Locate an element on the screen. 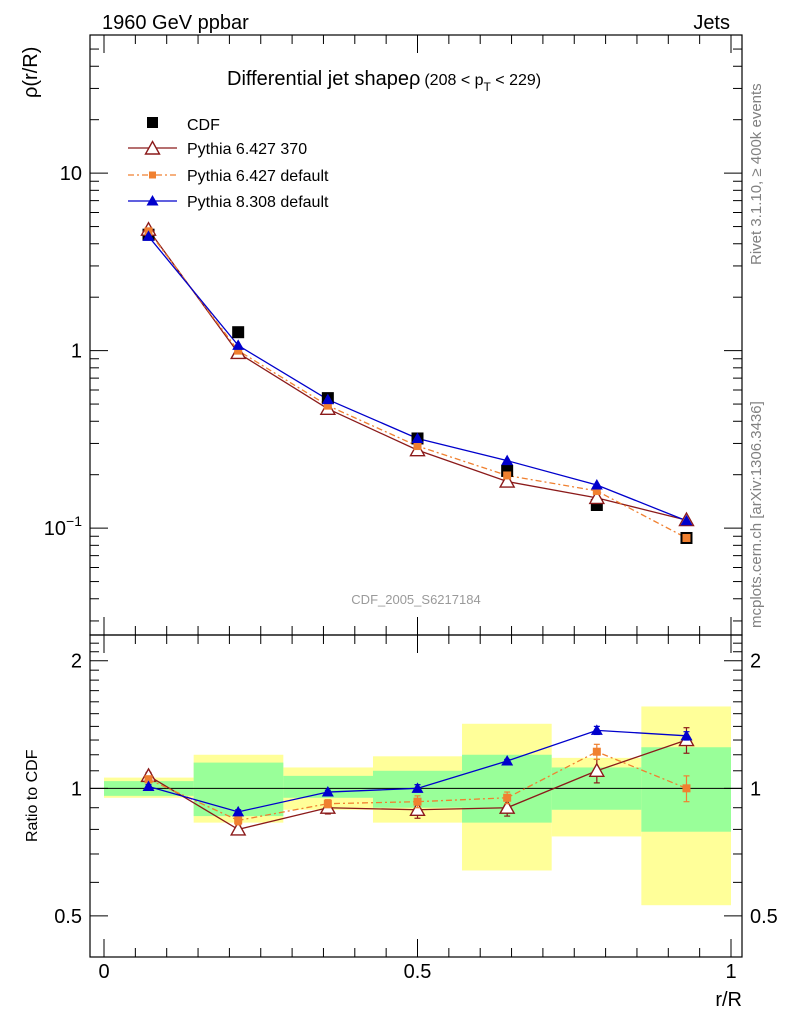 This screenshot has width=786, height=1024. chart-title-range-subscript: T is located at coordinates (488, 87).